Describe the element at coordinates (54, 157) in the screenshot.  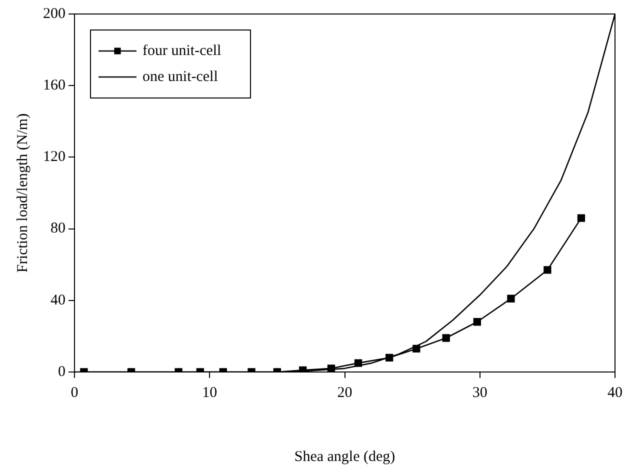
I see `y-tick-label: 120` at that location.